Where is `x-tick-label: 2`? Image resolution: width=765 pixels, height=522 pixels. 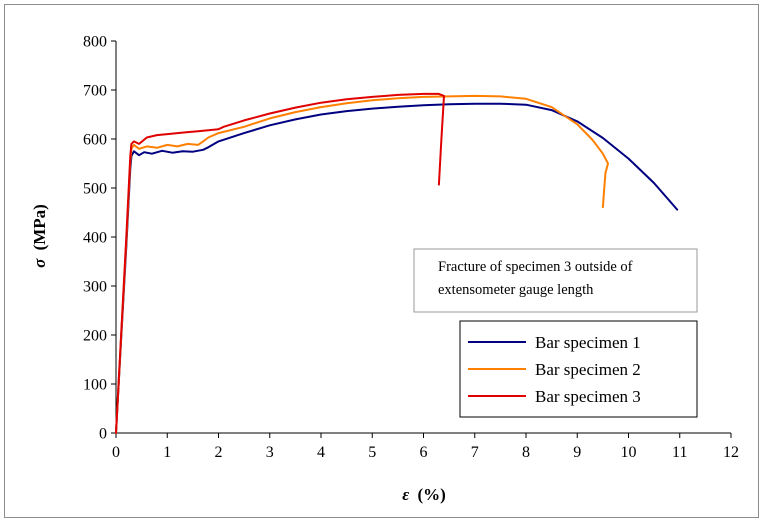
x-tick-label: 2 is located at coordinates (219, 452).